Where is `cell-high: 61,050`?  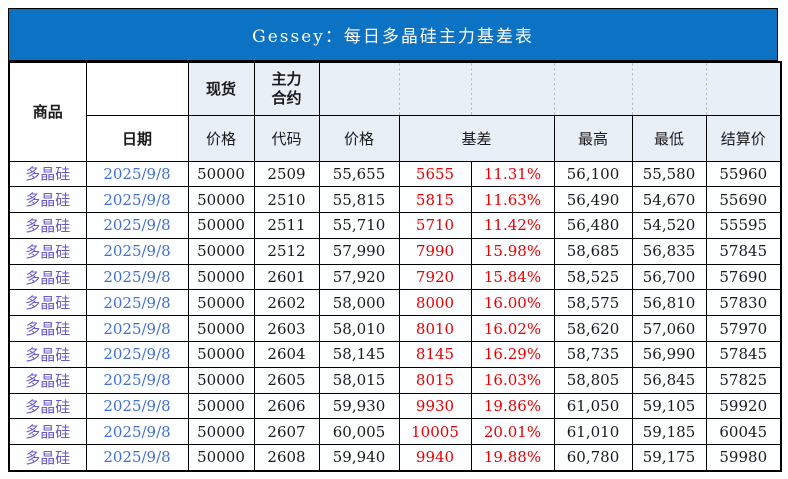 cell-high: 61,050 is located at coordinates (593, 406).